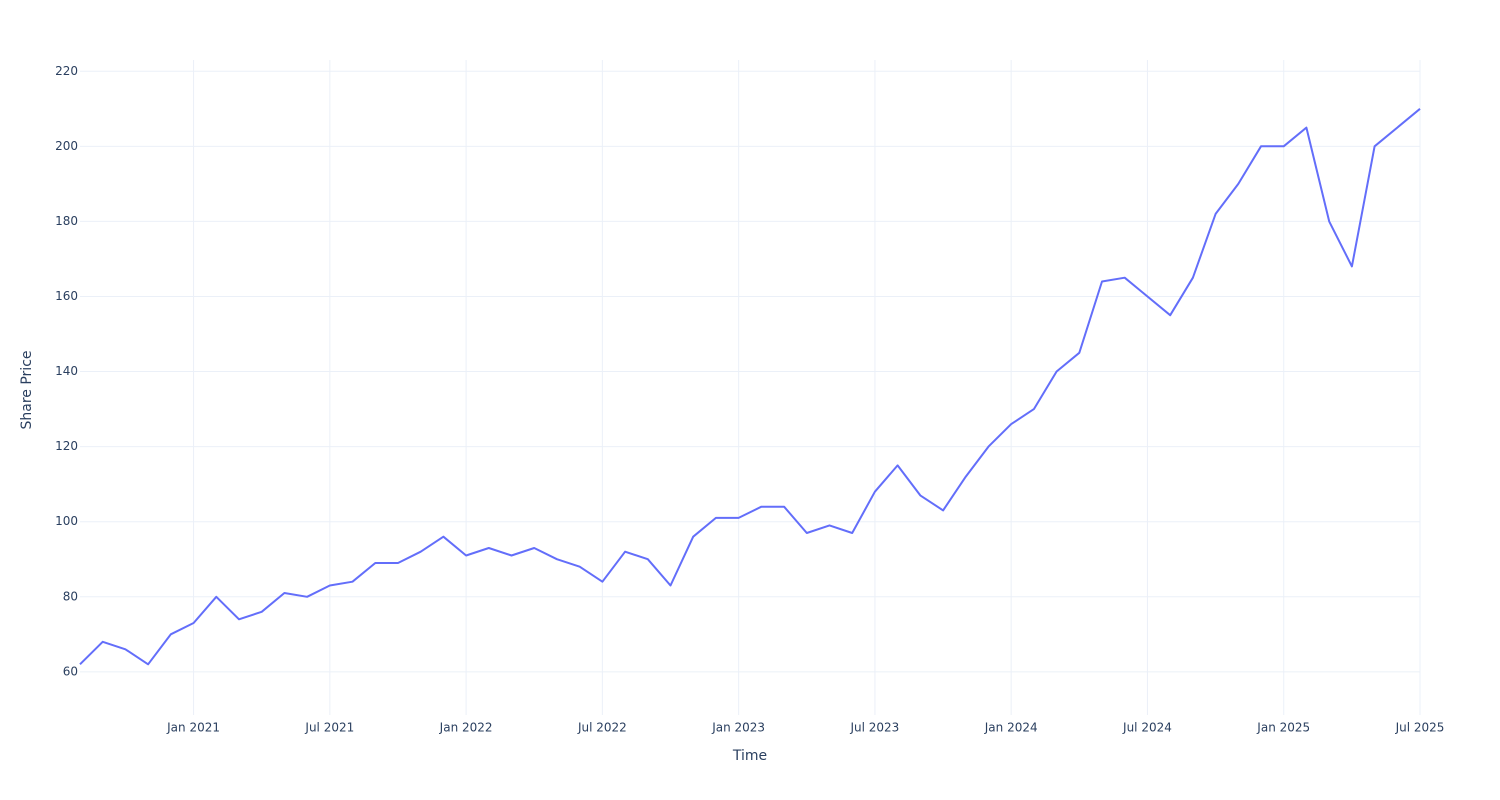 Image resolution: width=1500 pixels, height=800 pixels. Describe the element at coordinates (874, 728) in the screenshot. I see `x-tick-label: Jul 2023` at that location.